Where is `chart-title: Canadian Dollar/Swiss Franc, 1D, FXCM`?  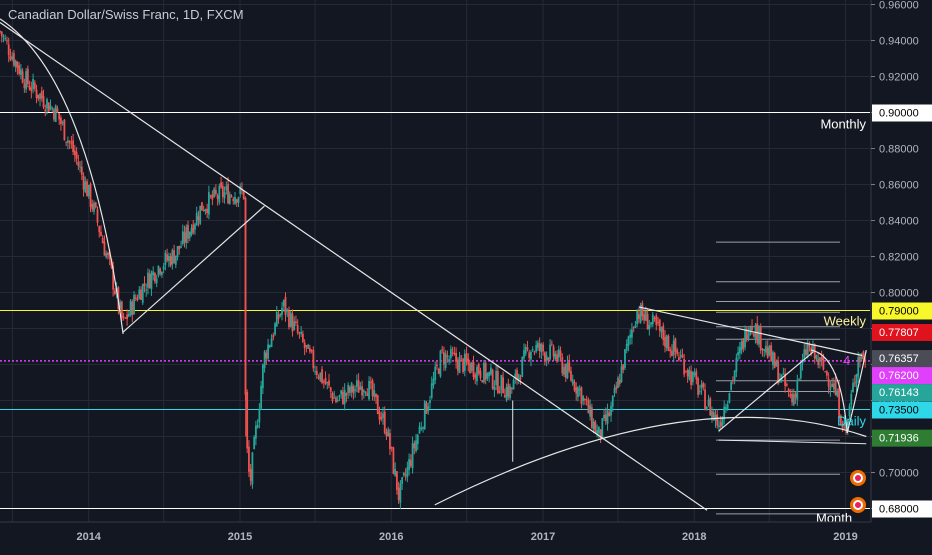
chart-title: Canadian Dollar/Swiss Franc, 1D, FXCM is located at coordinates (126, 14).